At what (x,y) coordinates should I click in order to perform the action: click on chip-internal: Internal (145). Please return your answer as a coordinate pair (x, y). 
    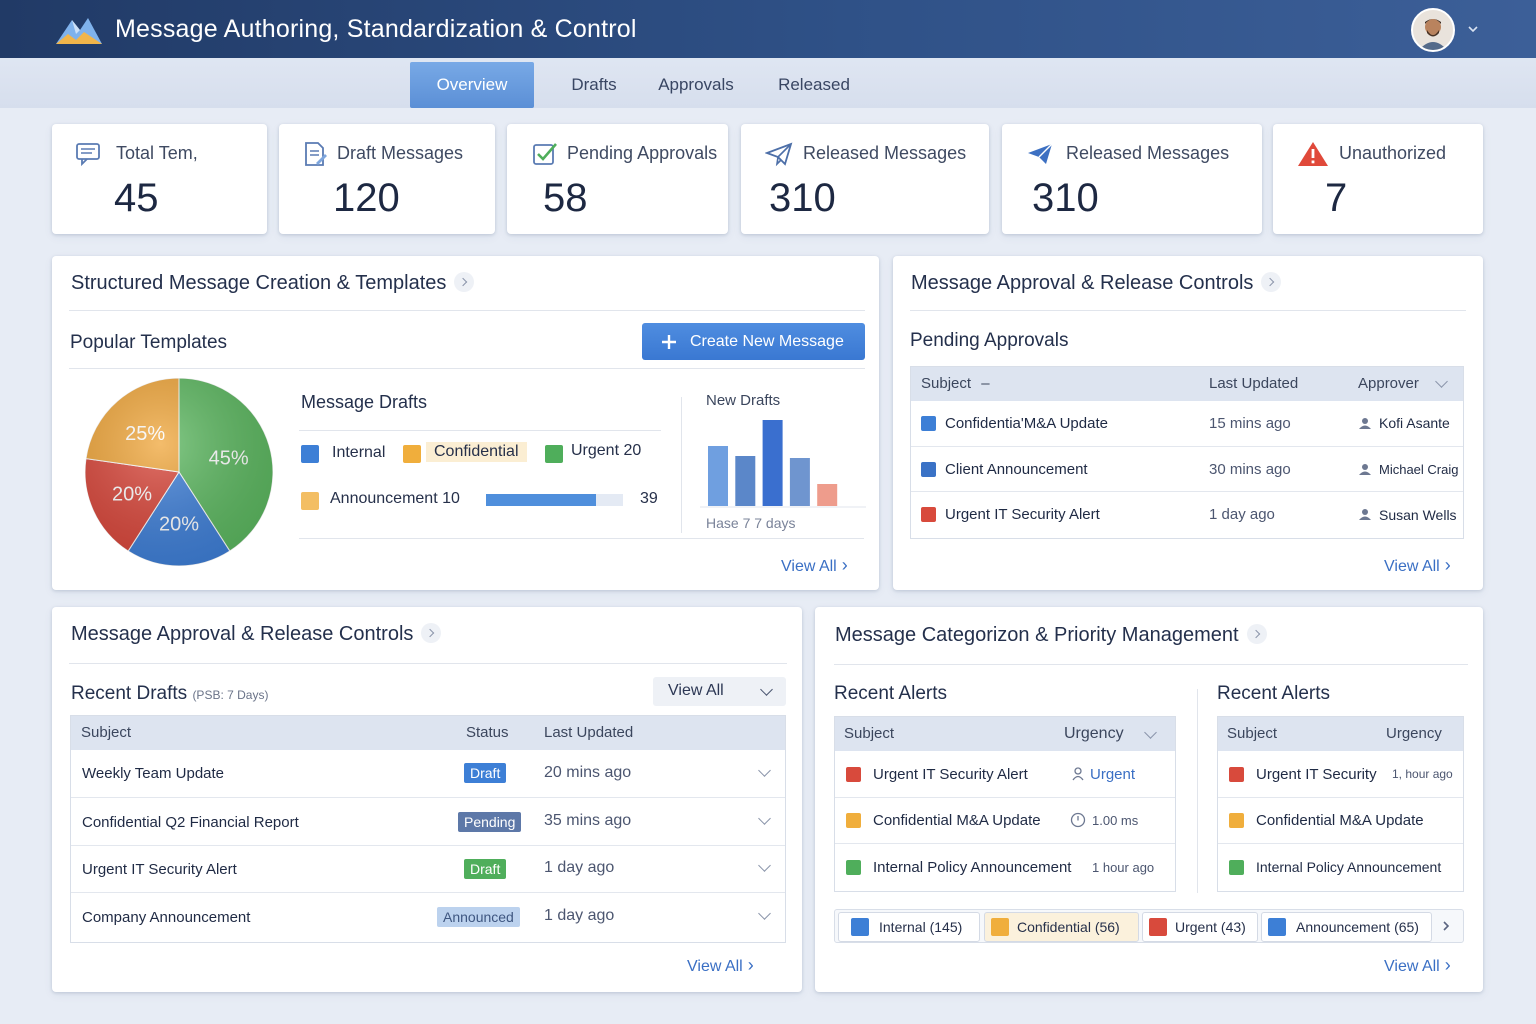
    Looking at the image, I should click on (909, 927).